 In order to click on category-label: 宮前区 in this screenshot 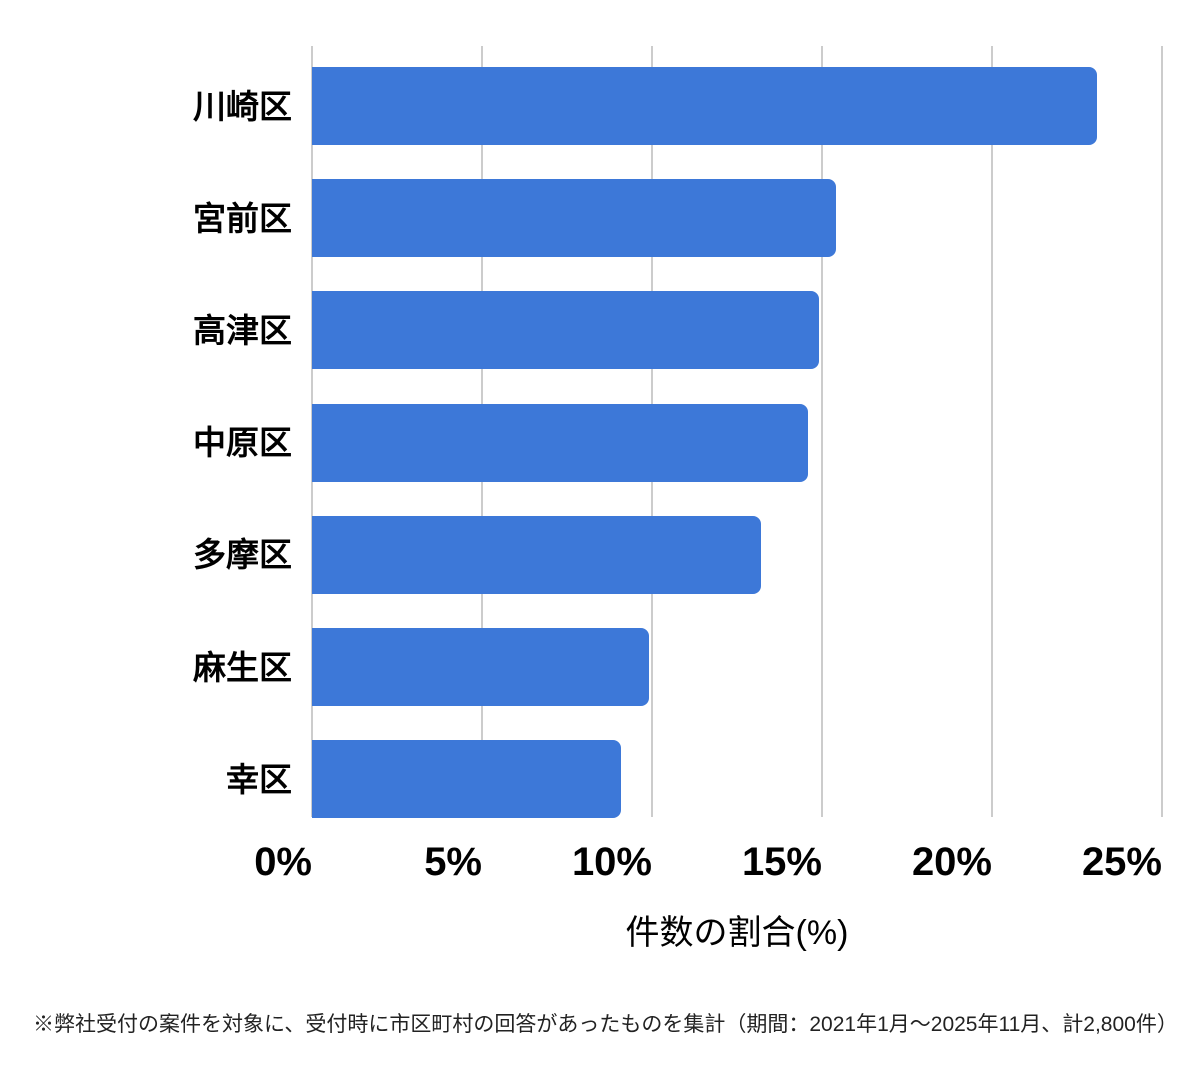, I will do `click(242, 218)`.